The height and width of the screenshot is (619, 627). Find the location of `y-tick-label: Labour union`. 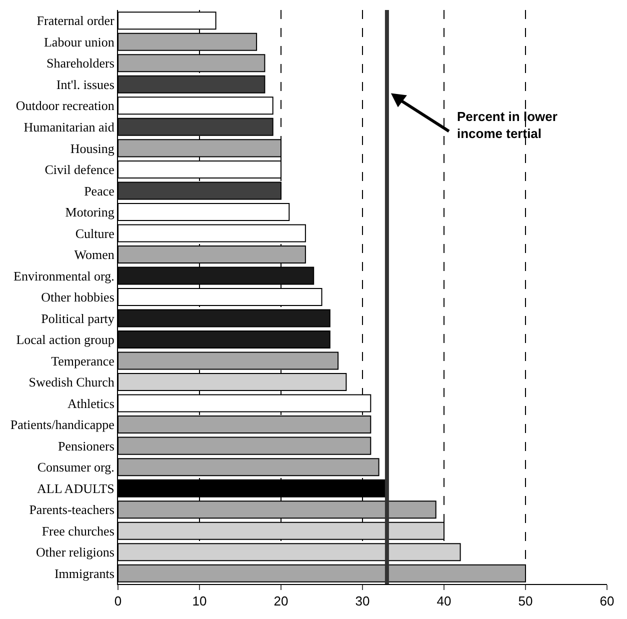

y-tick-label: Labour union is located at coordinates (79, 42).